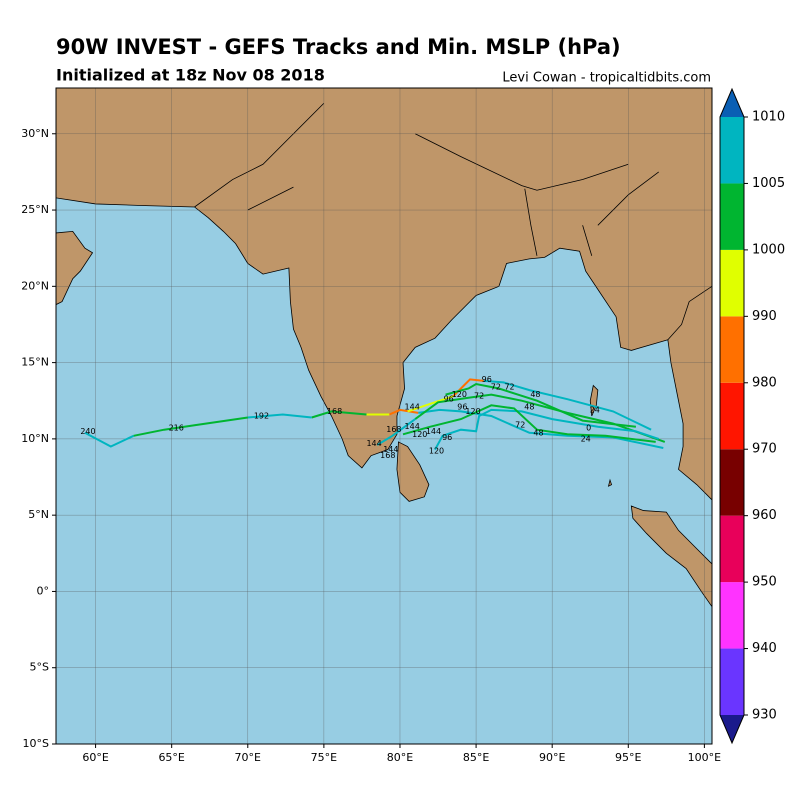 This screenshot has width=800, height=800. Describe the element at coordinates (764, 382) in the screenshot. I see `colorbar-label: 980` at that location.